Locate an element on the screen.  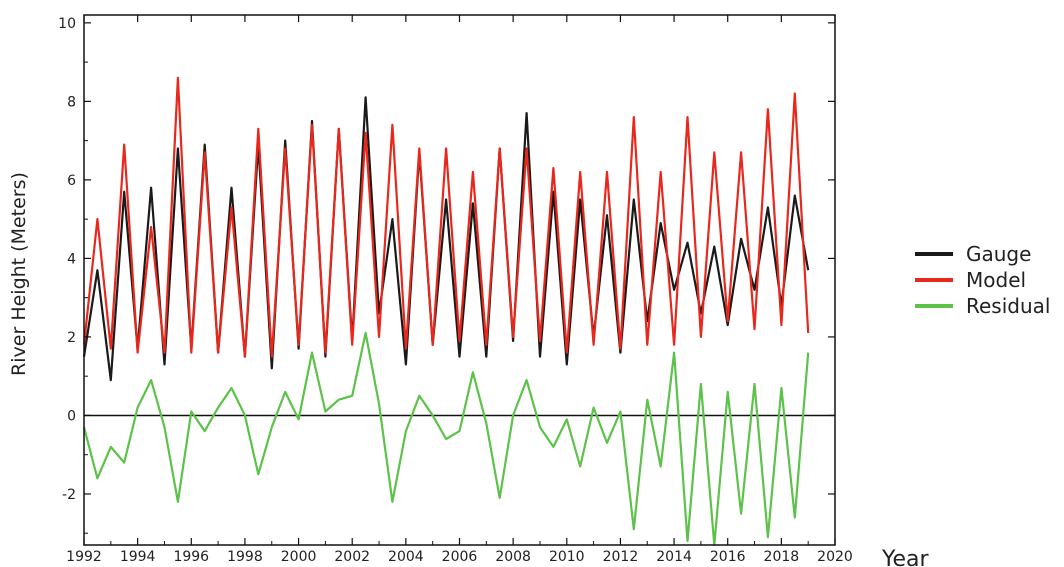
x-tick-label: 2016 is located at coordinates (728, 557).